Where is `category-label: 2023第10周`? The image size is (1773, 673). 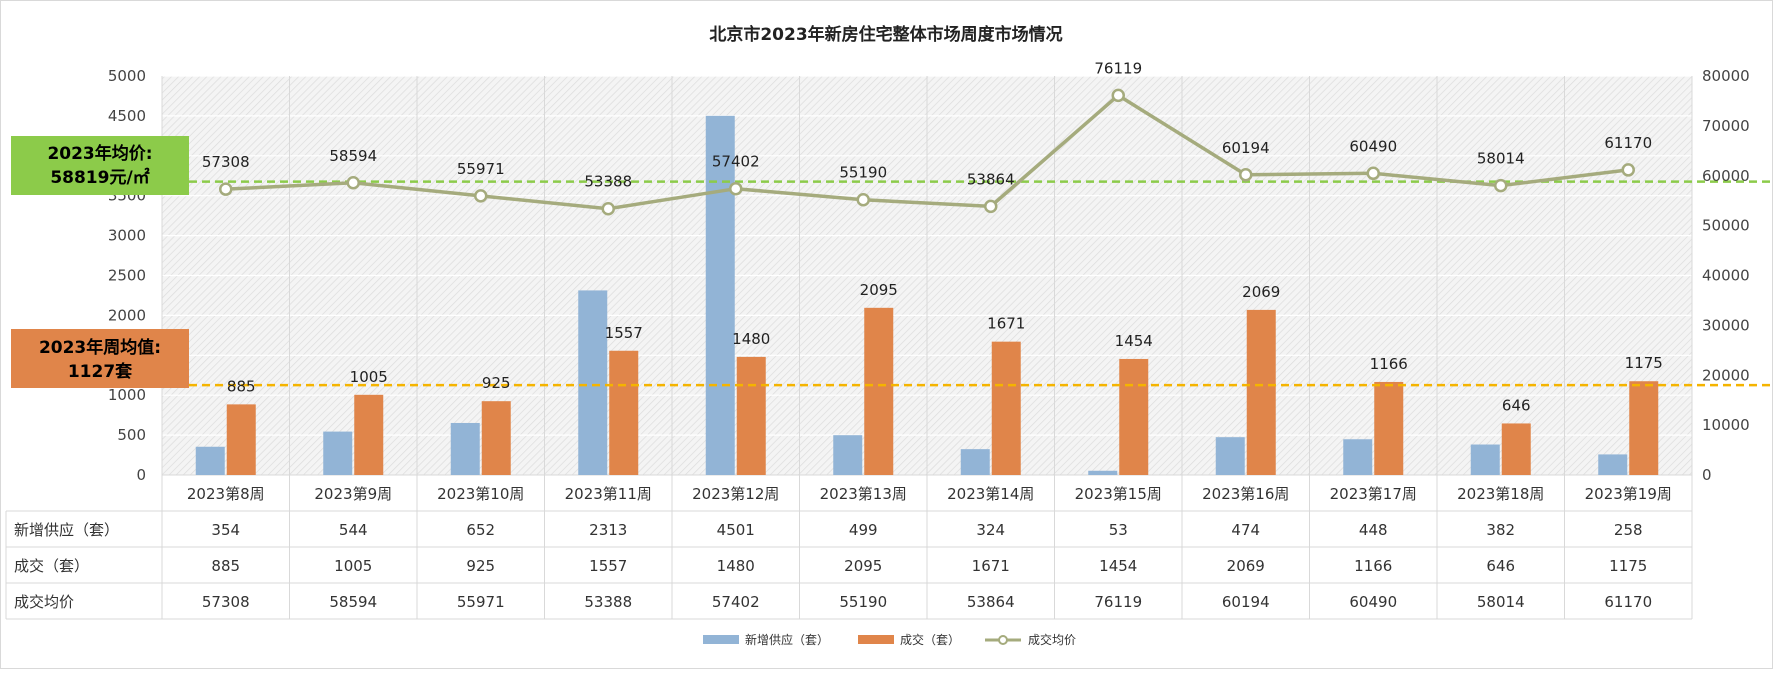
category-label: 2023第10周 is located at coordinates (480, 494).